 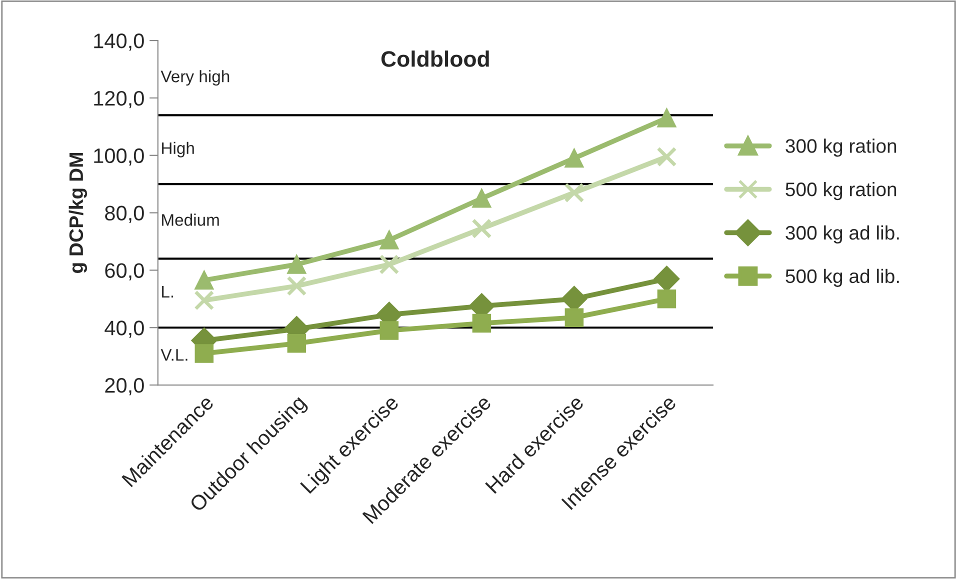 I want to click on y-tick-label: 120,0, so click(x=119, y=99).